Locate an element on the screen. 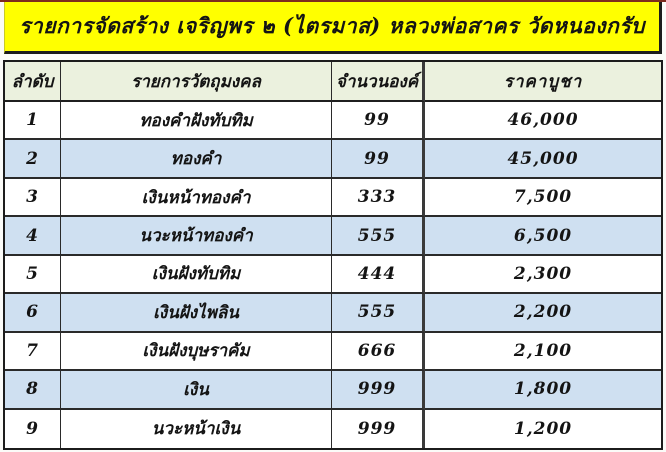  quantity-cell: 666 is located at coordinates (378, 352).